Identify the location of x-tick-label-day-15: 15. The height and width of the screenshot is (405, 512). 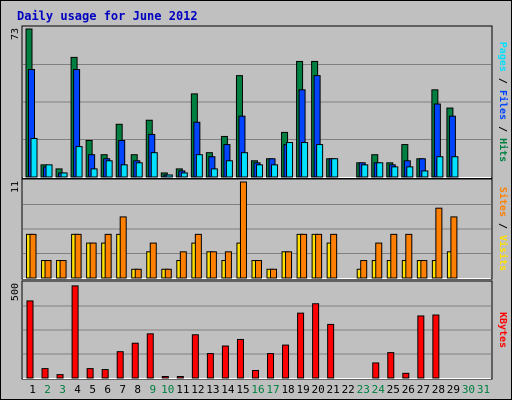
(242, 389).